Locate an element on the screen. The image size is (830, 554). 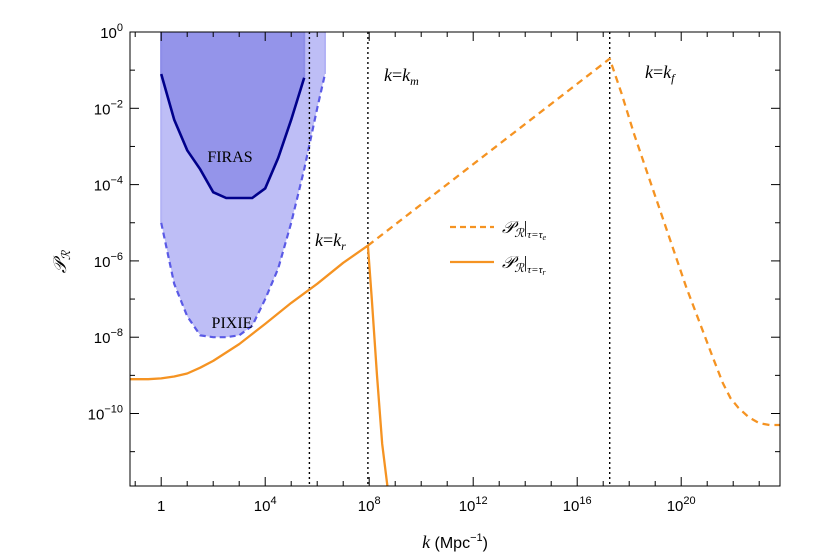
x-tick-label: 10²⁰ is located at coordinates (681, 505).